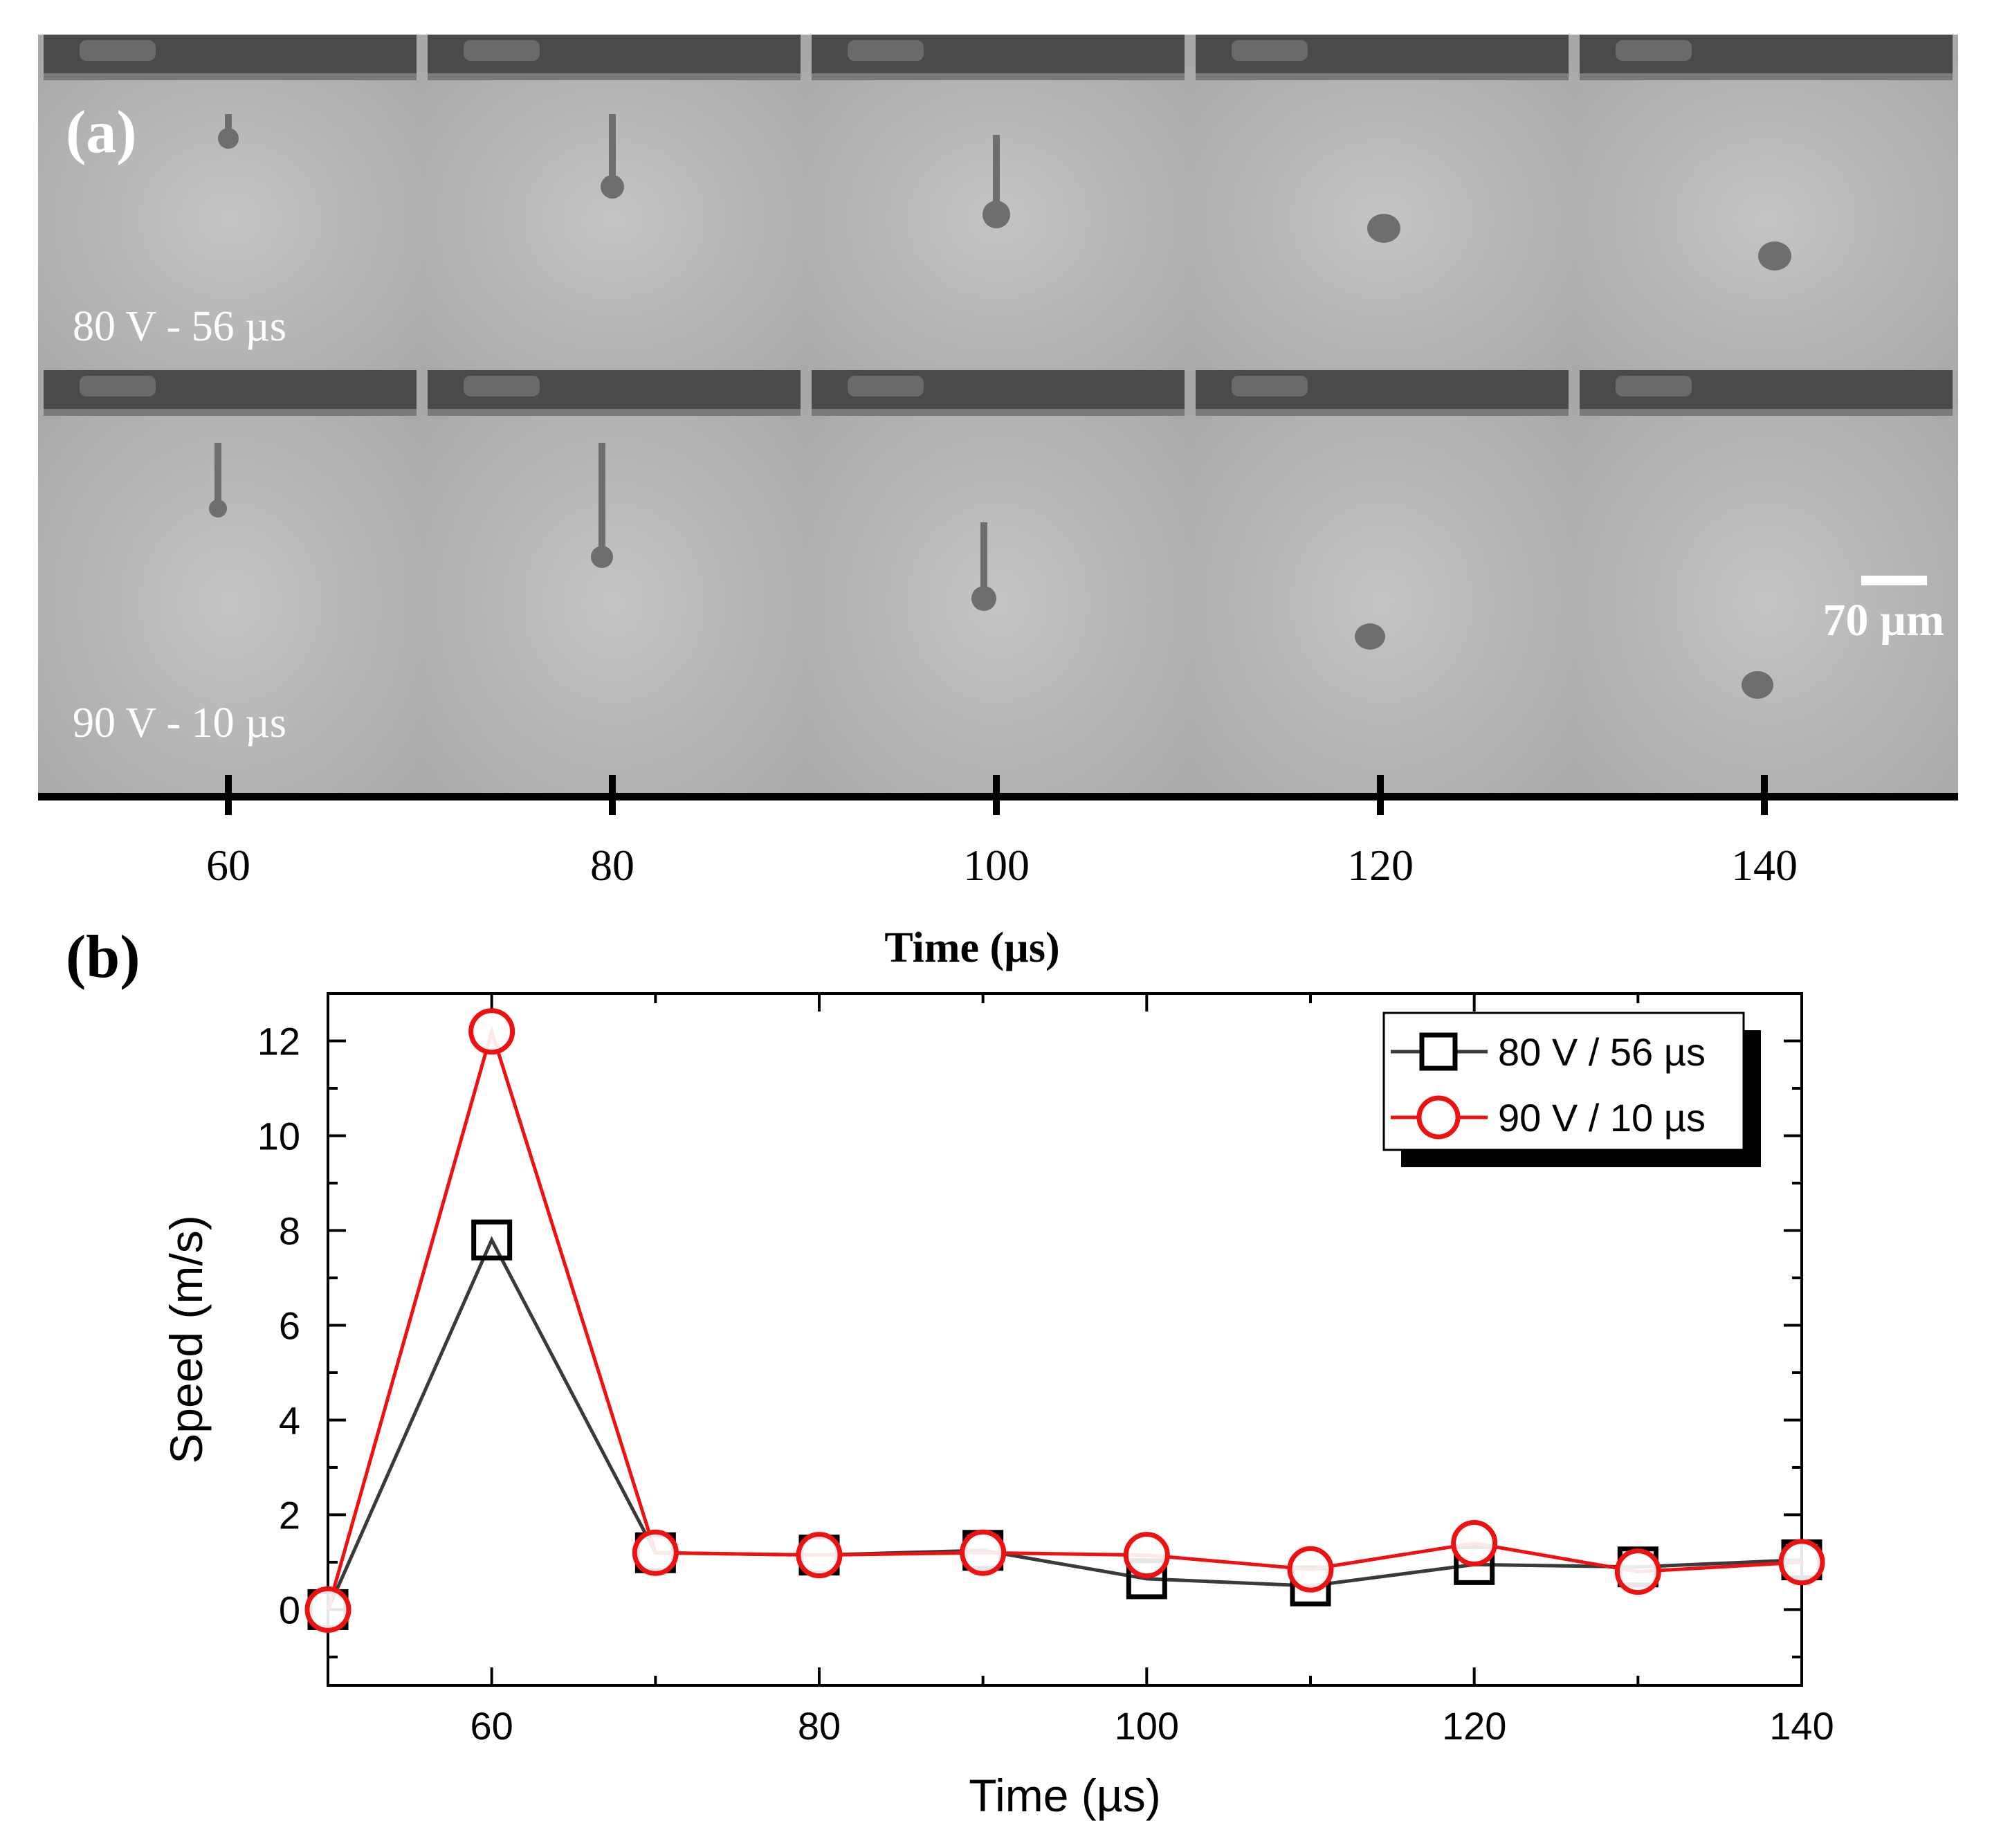 Image resolution: width=1992 pixels, height=1848 pixels. What do you see at coordinates (1571, 1089) in the screenshot?
I see `legend: 80 V / 56 µs 90 V / 10 µs` at bounding box center [1571, 1089].